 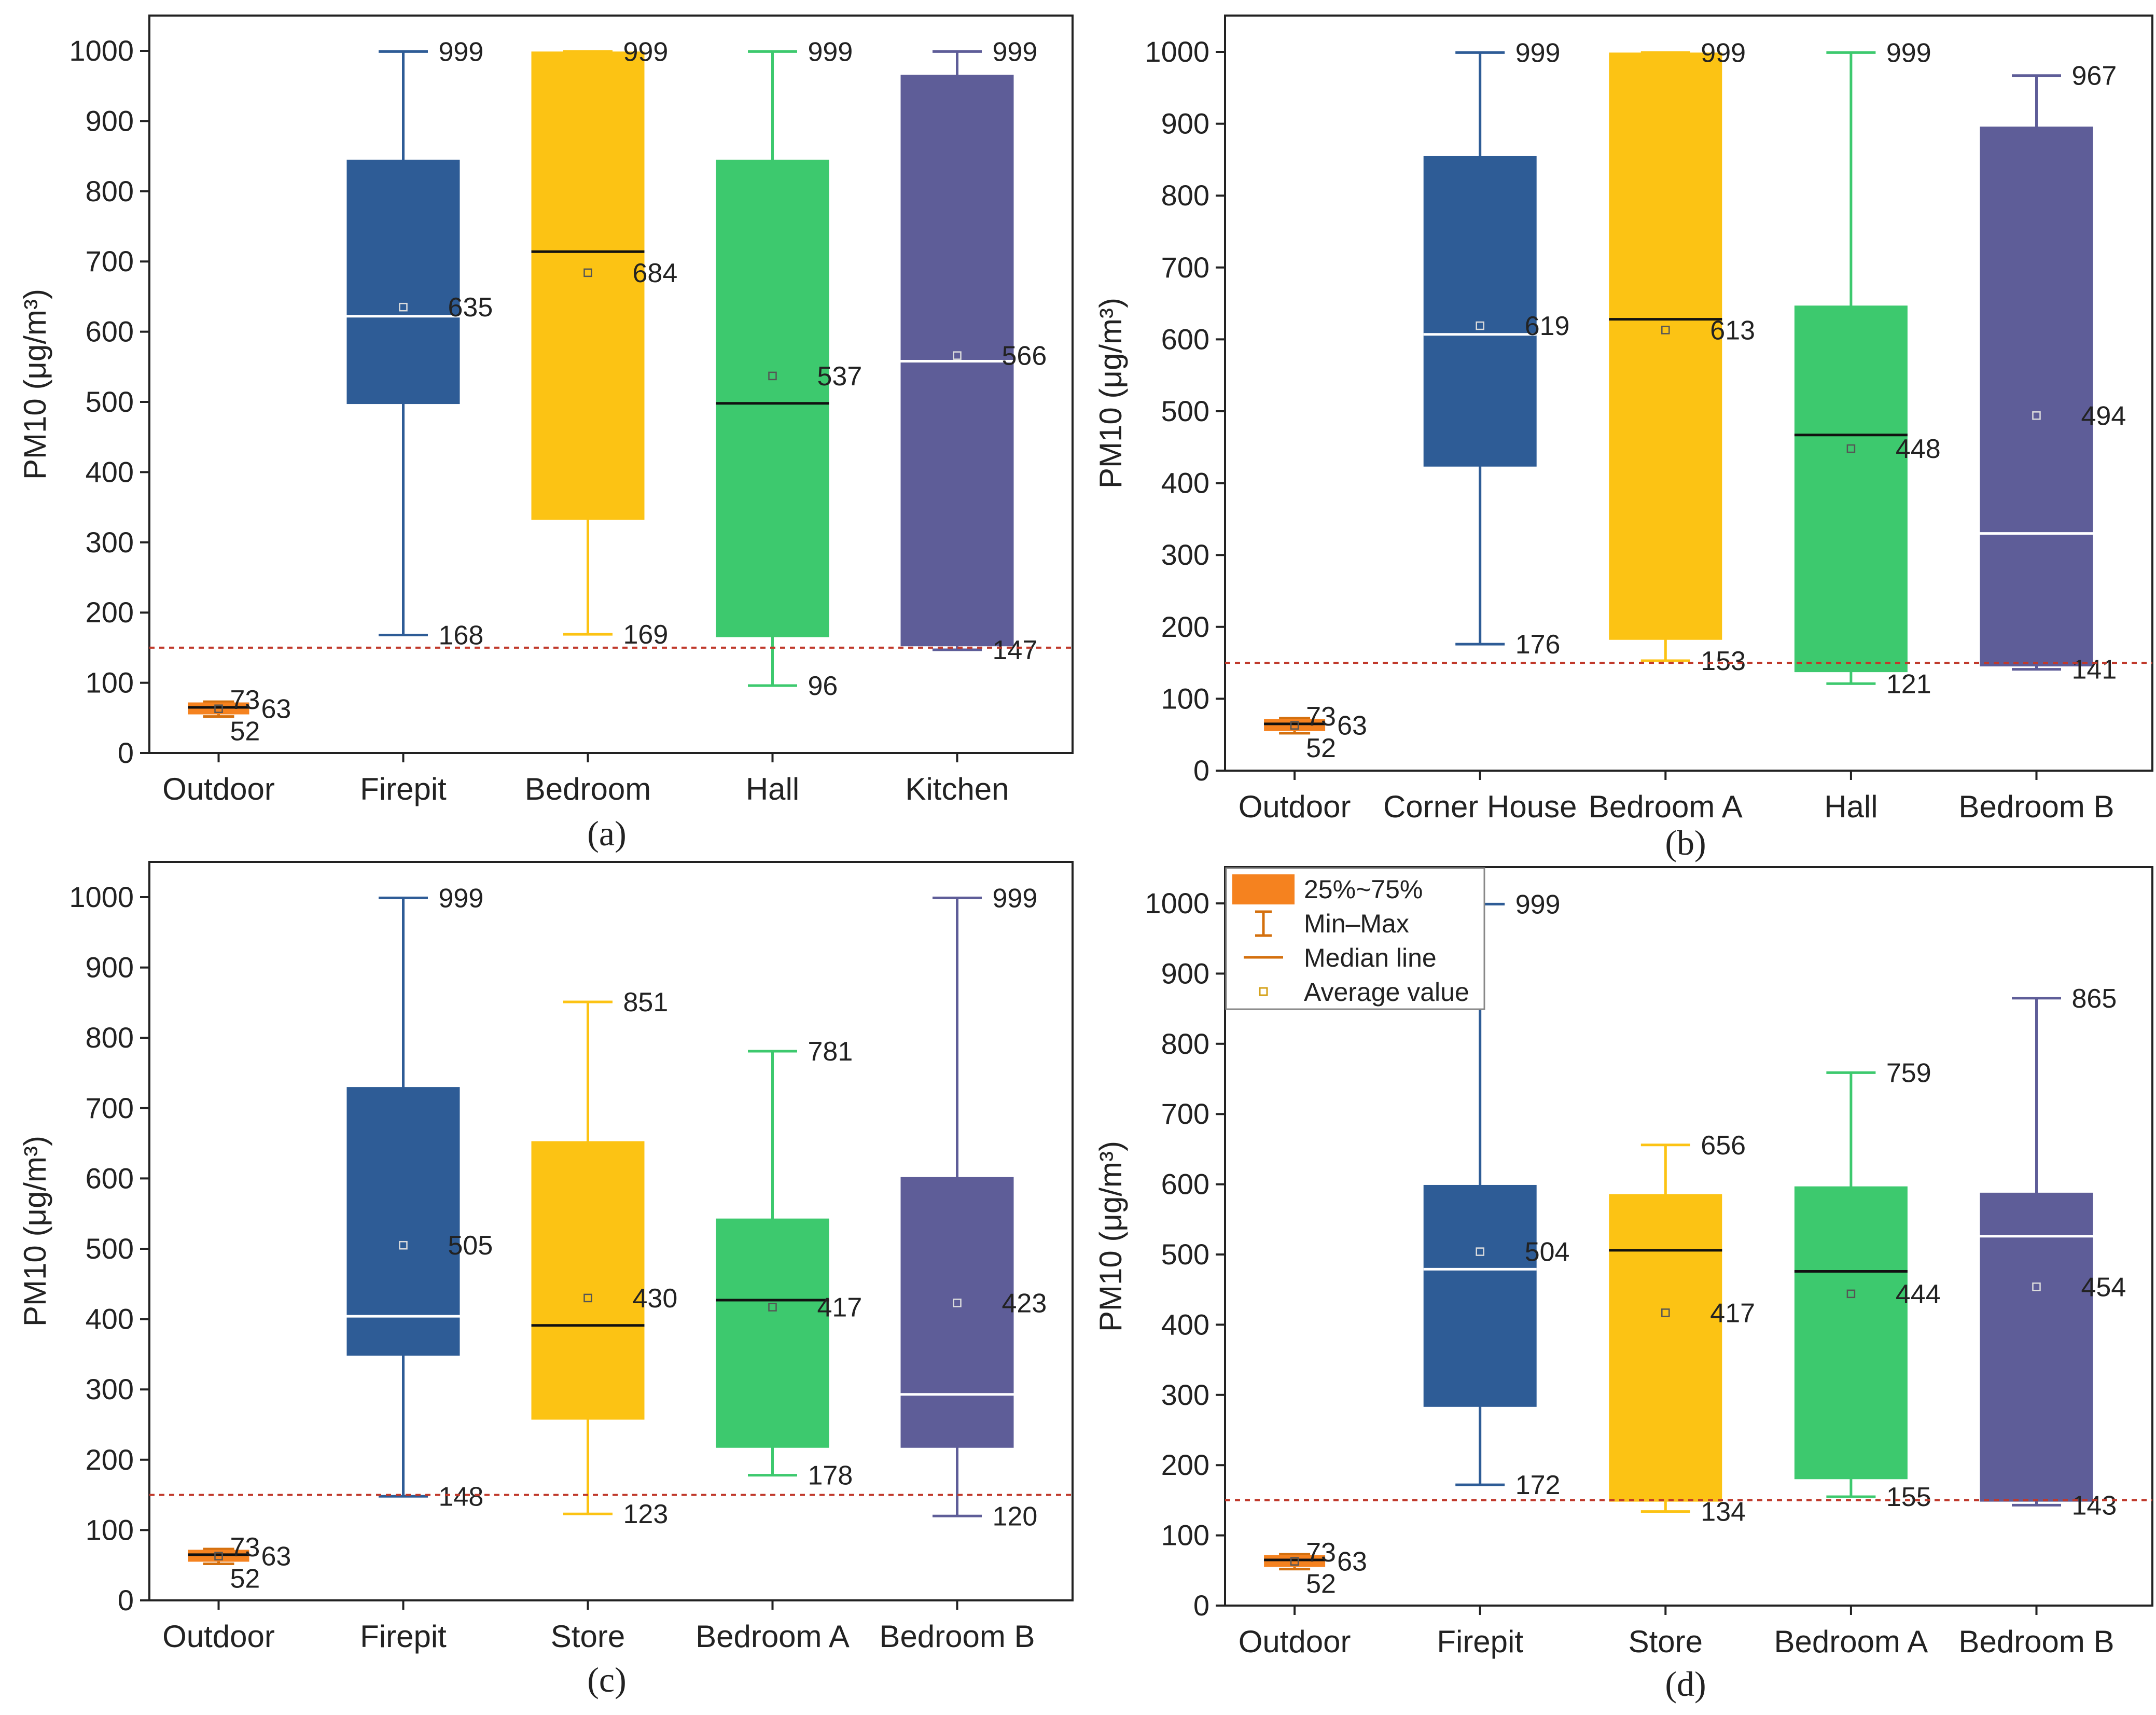 What do you see at coordinates (419, 344) in the screenshot?
I see `box-firepit: 999 635 168` at bounding box center [419, 344].